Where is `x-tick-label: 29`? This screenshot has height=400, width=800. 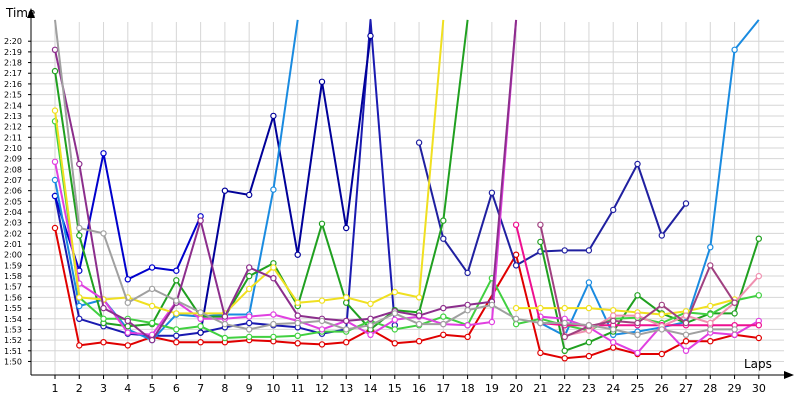
x-tick-label: 29 is located at coordinates (735, 388).